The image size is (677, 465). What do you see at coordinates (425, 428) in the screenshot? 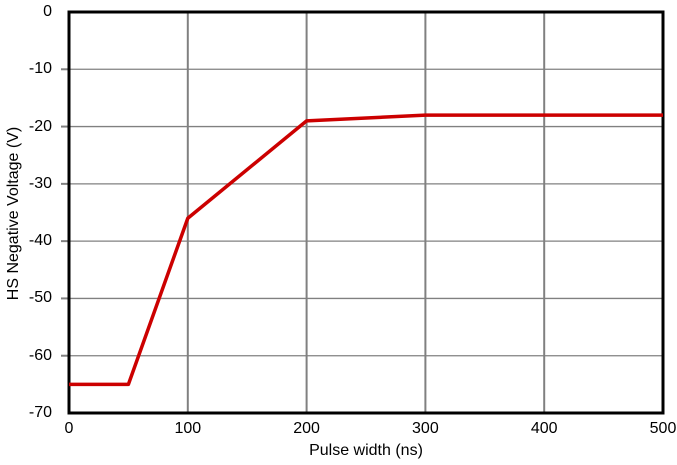
I see `x-tick-label: 300` at bounding box center [425, 428].